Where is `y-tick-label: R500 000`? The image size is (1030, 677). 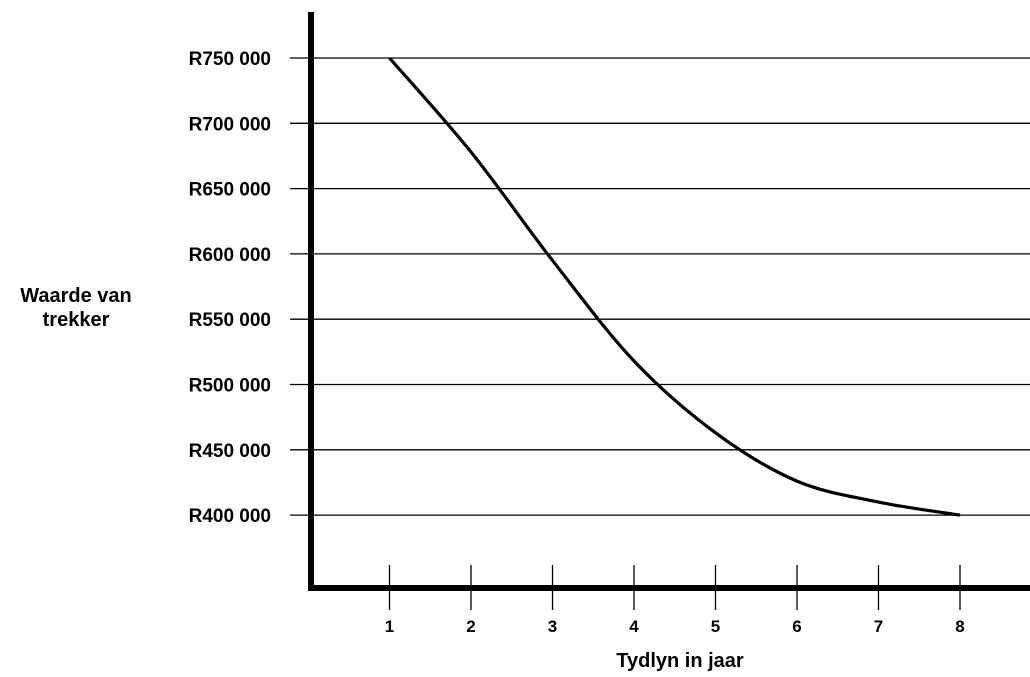
y-tick-label: R500 000 is located at coordinates (230, 386).